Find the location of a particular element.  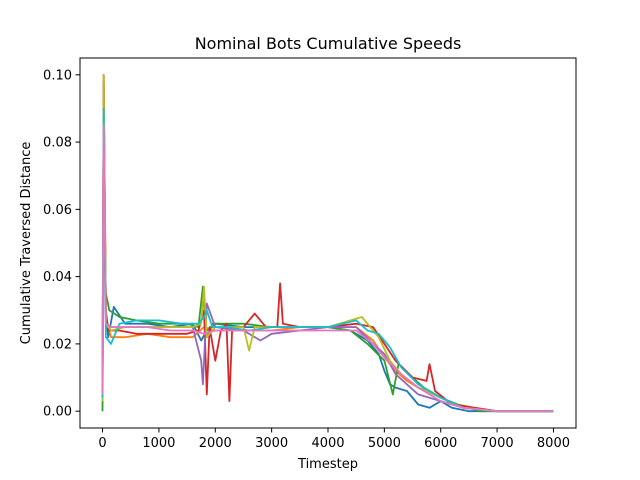

x-tick-label: 6000 is located at coordinates (440, 443).